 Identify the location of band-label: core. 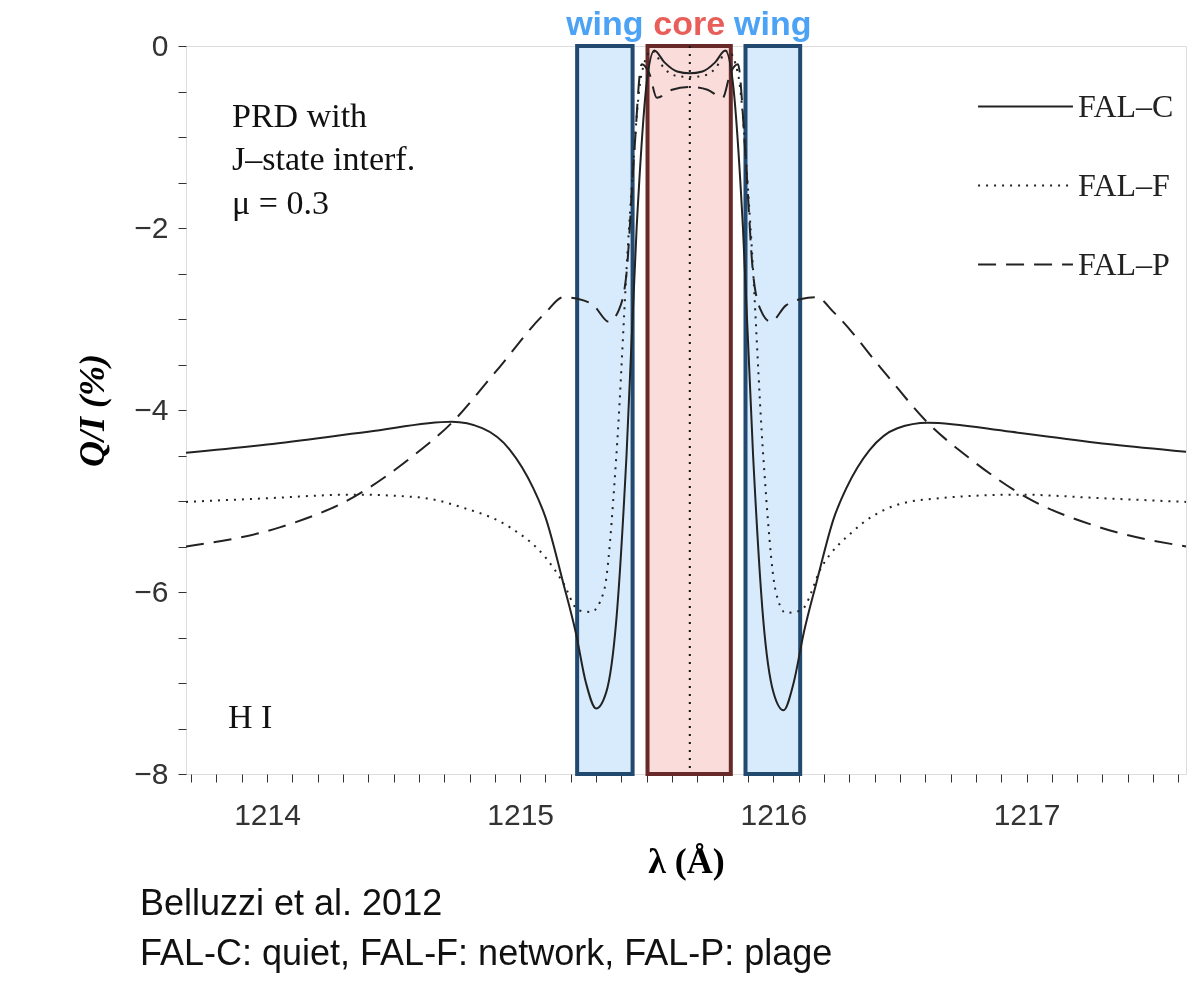
(689, 23).